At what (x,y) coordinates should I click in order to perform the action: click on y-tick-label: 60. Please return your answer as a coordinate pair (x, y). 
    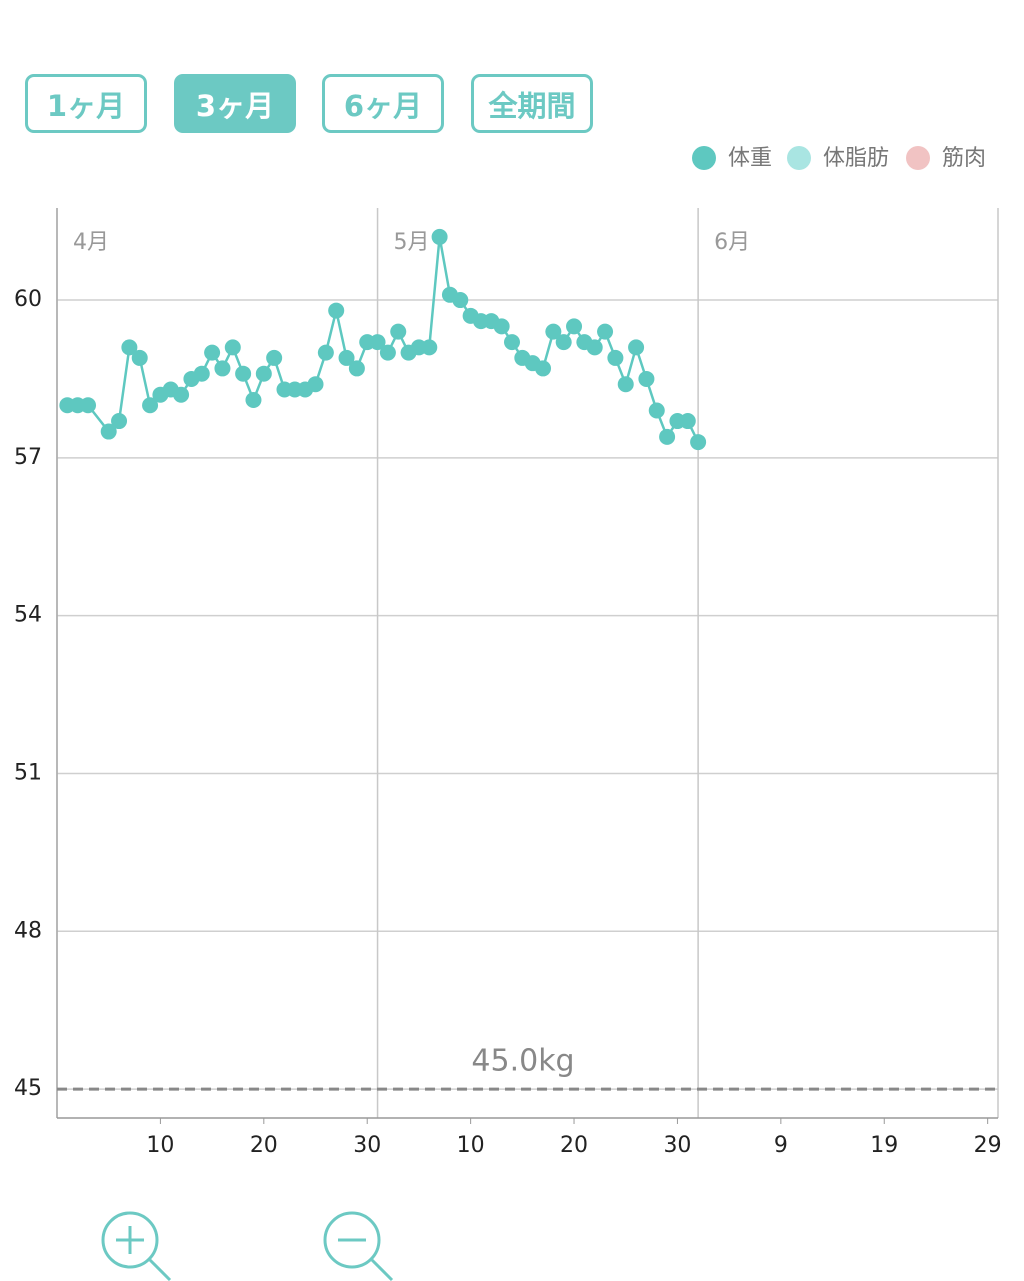
    Looking at the image, I should click on (28, 299).